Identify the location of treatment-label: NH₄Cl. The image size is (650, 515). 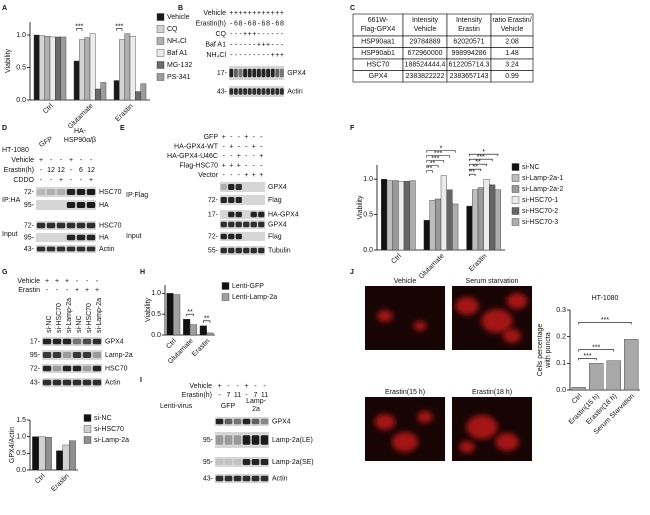
(216, 55).